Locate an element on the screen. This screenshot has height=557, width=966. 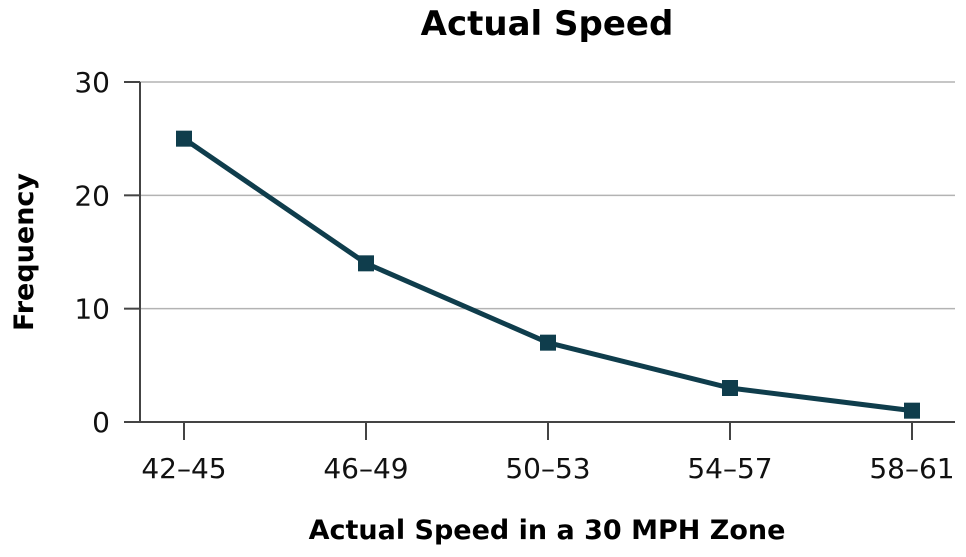
x-tick-label: 46–49 is located at coordinates (365, 468).